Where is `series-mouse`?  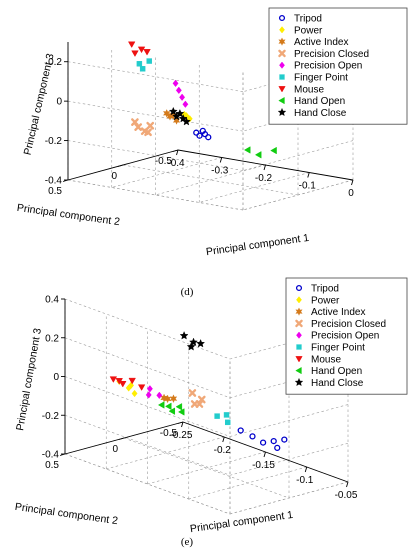 series-mouse is located at coordinates (127, 383).